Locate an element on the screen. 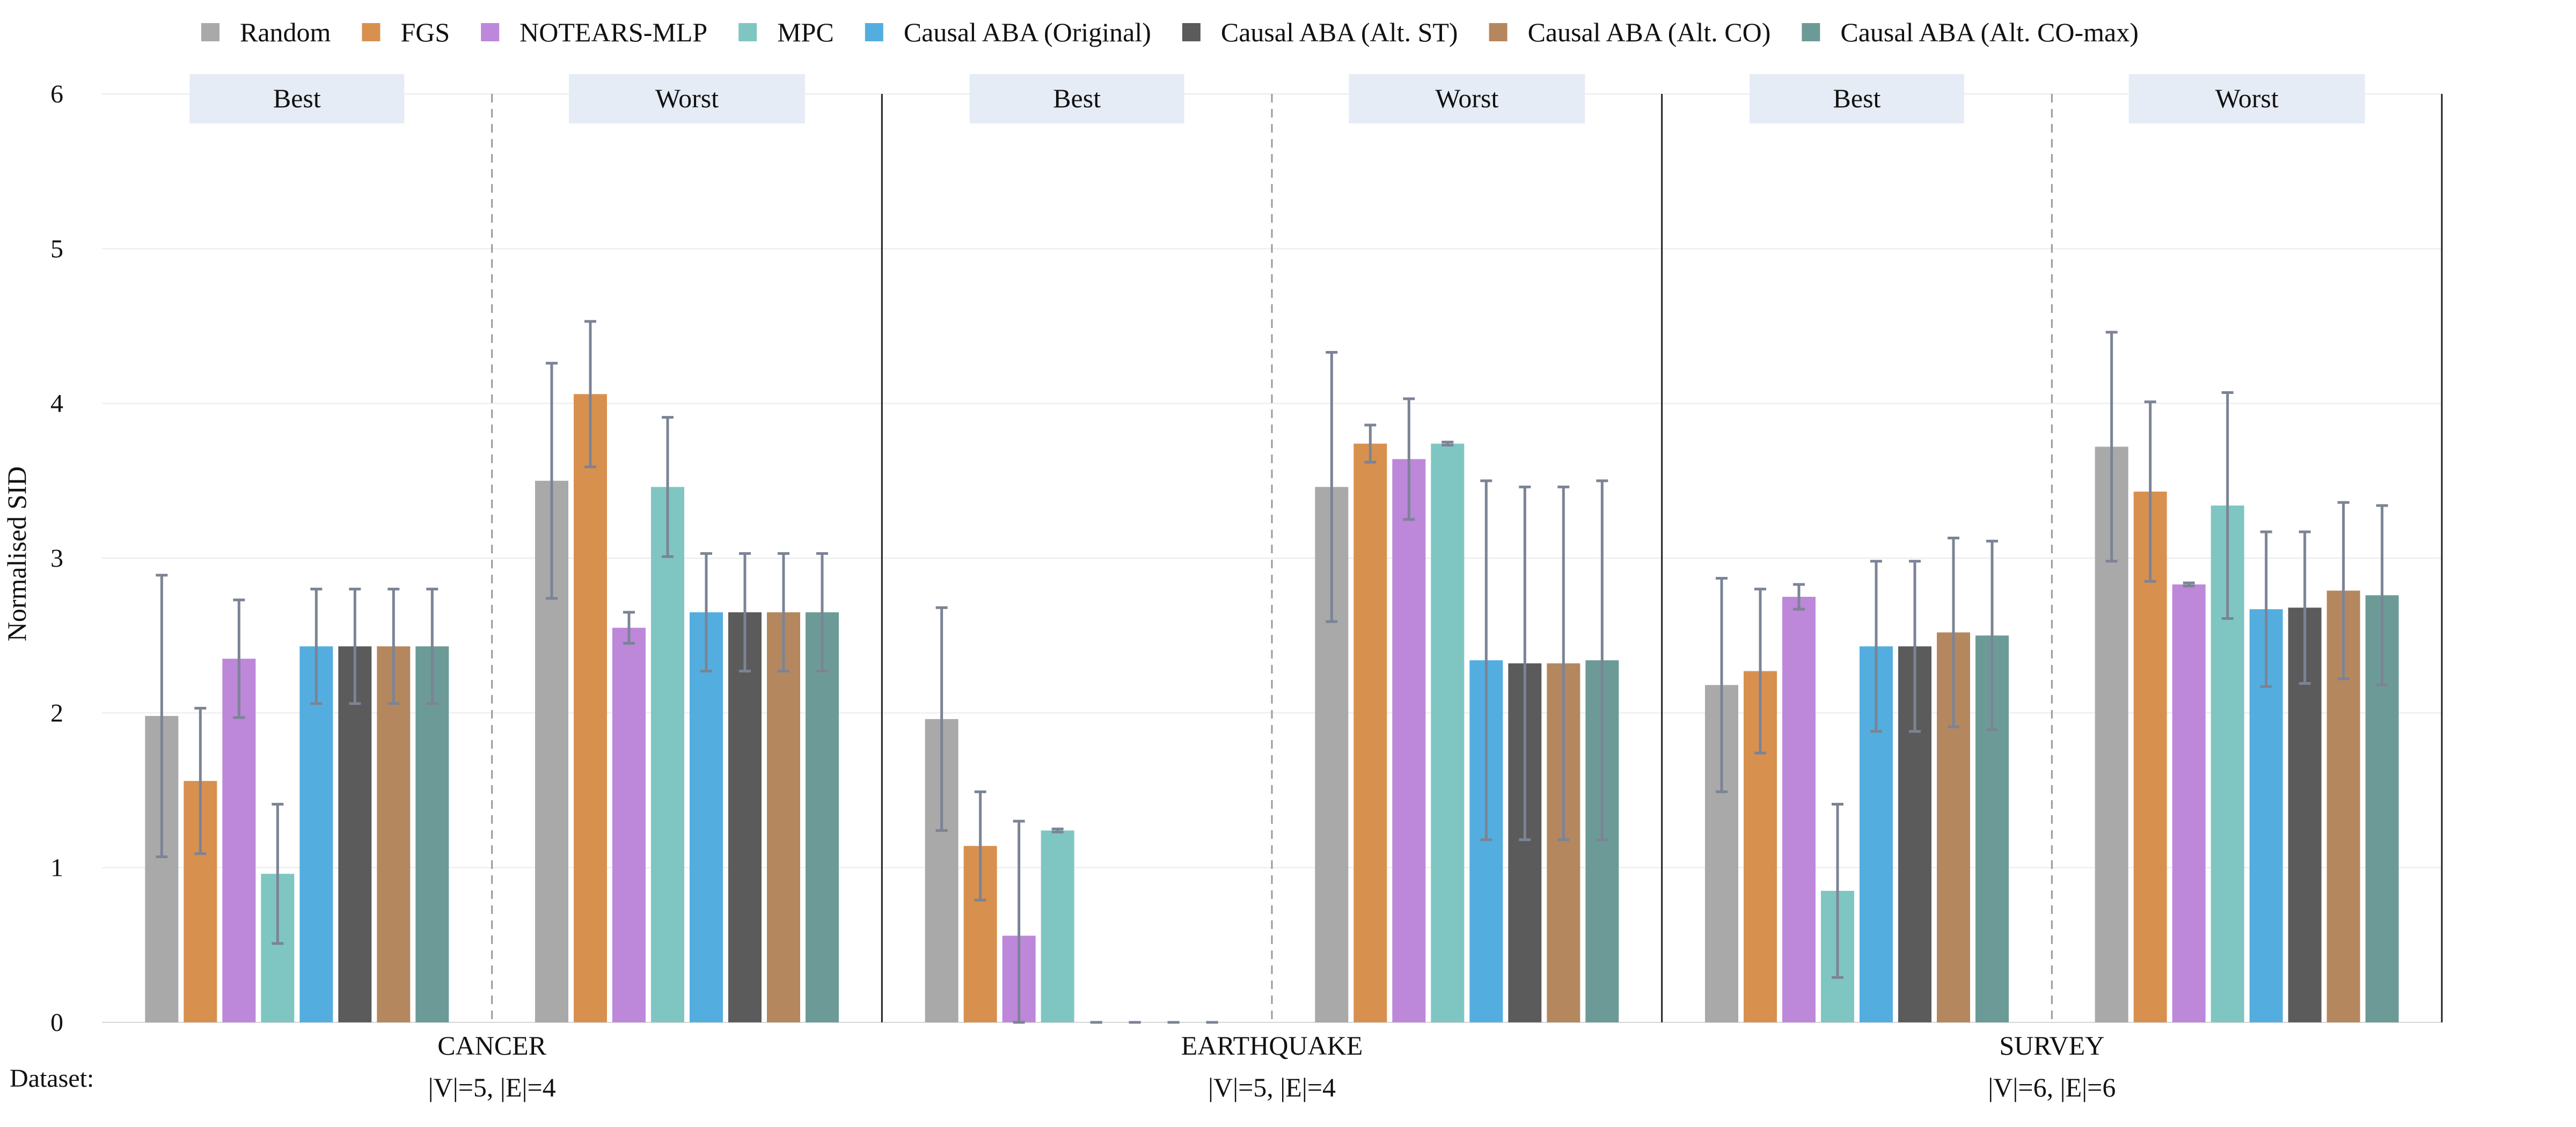  y-tick-label: 6 is located at coordinates (56, 94).